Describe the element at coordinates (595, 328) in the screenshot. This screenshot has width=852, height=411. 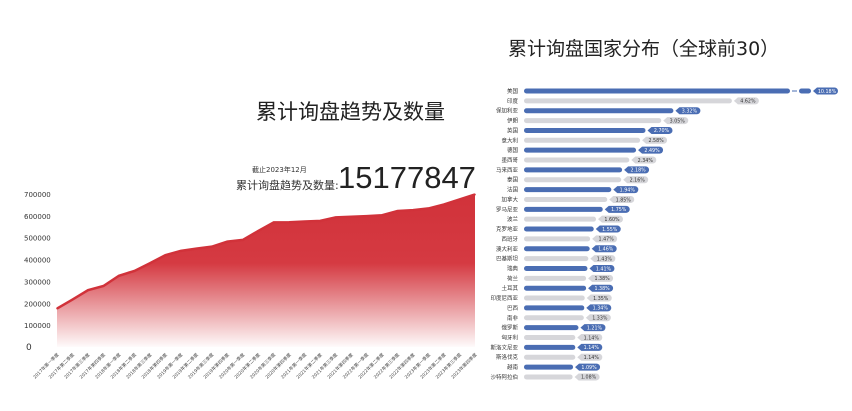
I see `value-label: 1.21%` at that location.